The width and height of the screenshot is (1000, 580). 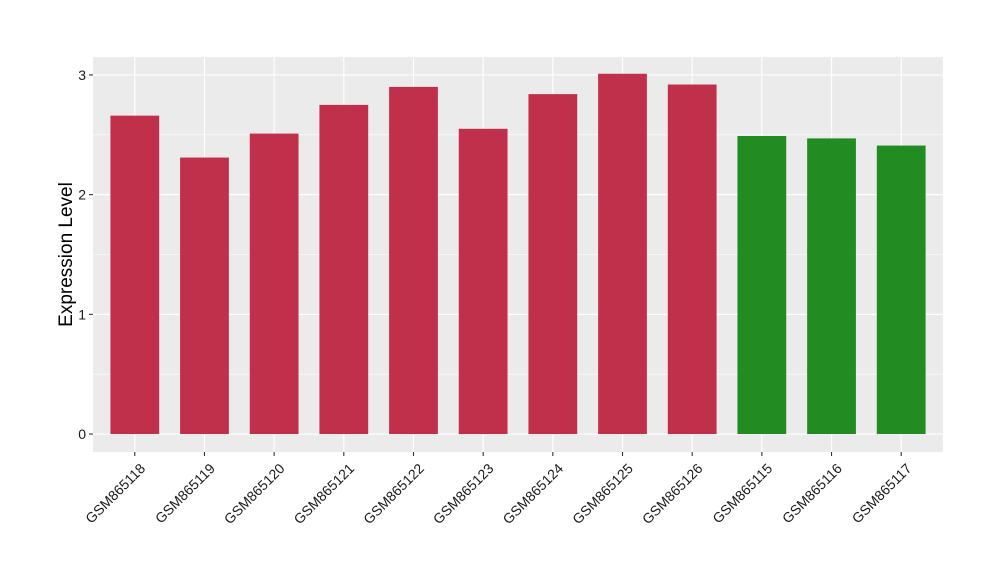 I want to click on bar-GSM865123, so click(x=483, y=281).